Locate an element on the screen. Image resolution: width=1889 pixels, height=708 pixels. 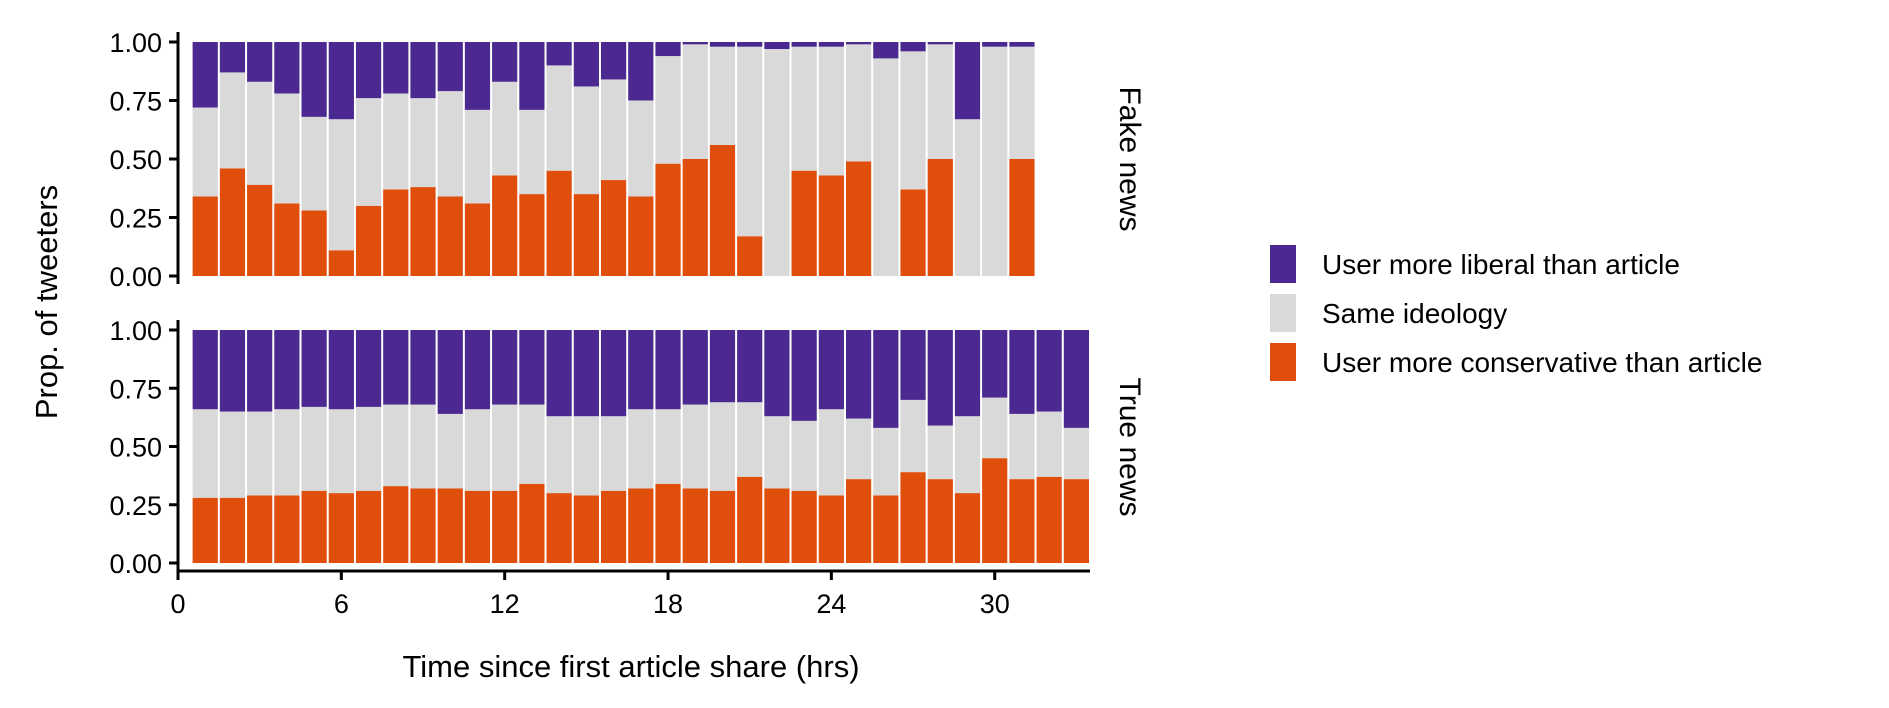
y-axis-fake-news: 0.00 0.25 0.50 0.75 1.00 is located at coordinates (144, 160).